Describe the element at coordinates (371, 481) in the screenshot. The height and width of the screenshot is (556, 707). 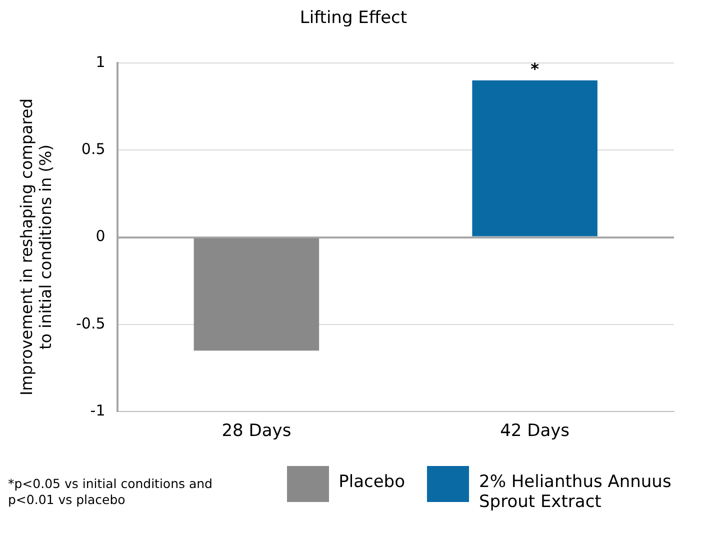
I see `legend-label: Placebo` at that location.